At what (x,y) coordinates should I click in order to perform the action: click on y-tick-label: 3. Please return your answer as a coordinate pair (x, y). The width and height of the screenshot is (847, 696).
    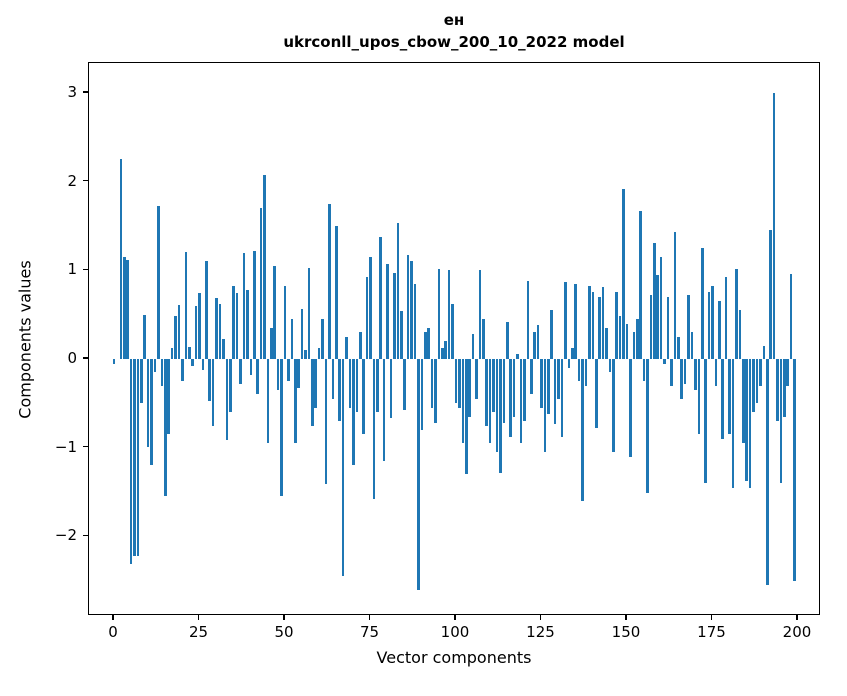
    Looking at the image, I should click on (72, 91).